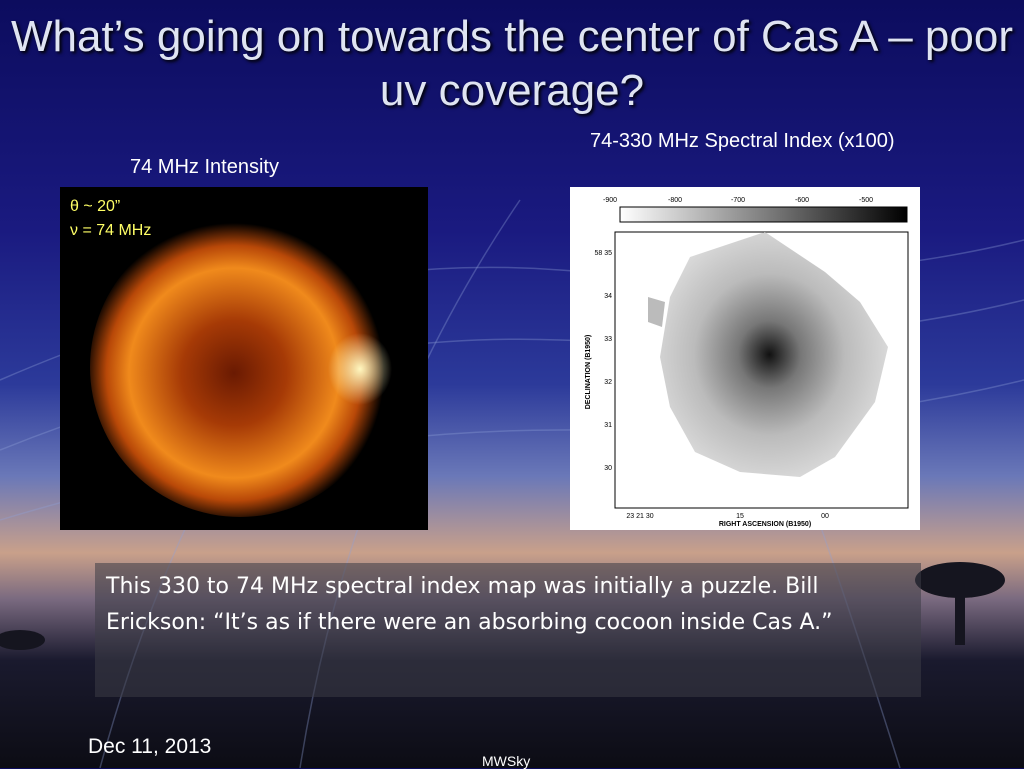 The image size is (1024, 769). Describe the element at coordinates (675, 200) in the screenshot. I see `colorbar-label: -800` at that location.